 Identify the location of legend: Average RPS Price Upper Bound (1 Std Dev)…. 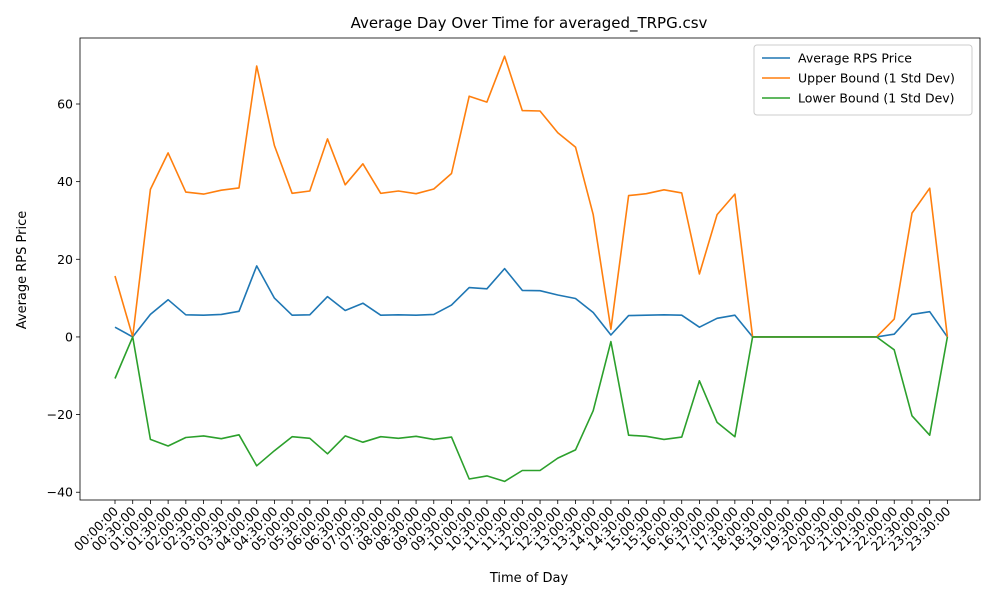
(863, 80).